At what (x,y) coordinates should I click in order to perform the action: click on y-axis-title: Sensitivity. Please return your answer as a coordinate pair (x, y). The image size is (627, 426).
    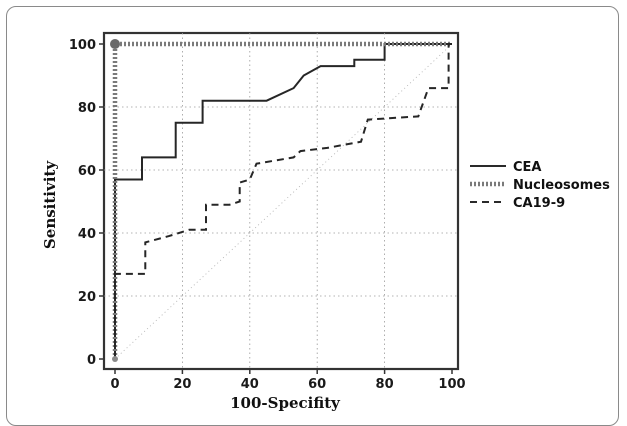
    Looking at the image, I should click on (50, 204).